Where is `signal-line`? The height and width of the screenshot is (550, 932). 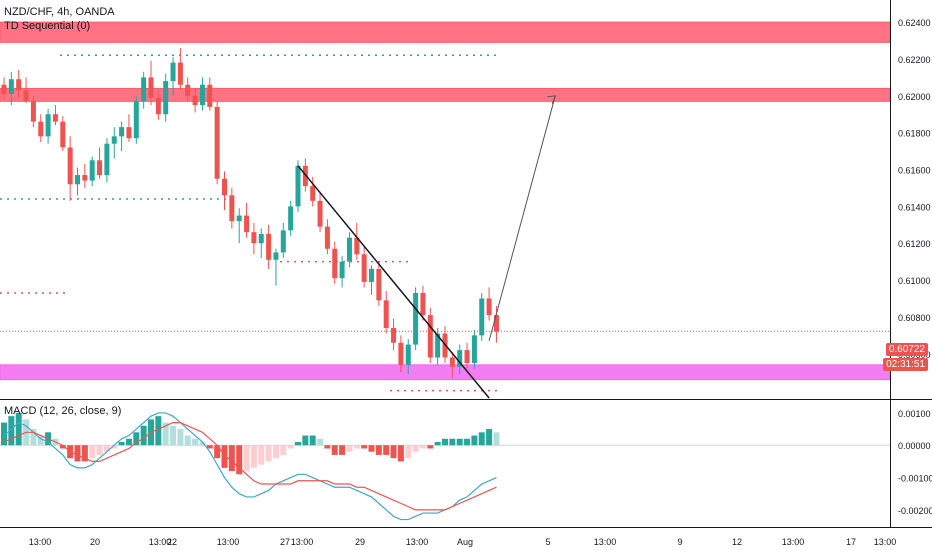 signal-line is located at coordinates (250, 466).